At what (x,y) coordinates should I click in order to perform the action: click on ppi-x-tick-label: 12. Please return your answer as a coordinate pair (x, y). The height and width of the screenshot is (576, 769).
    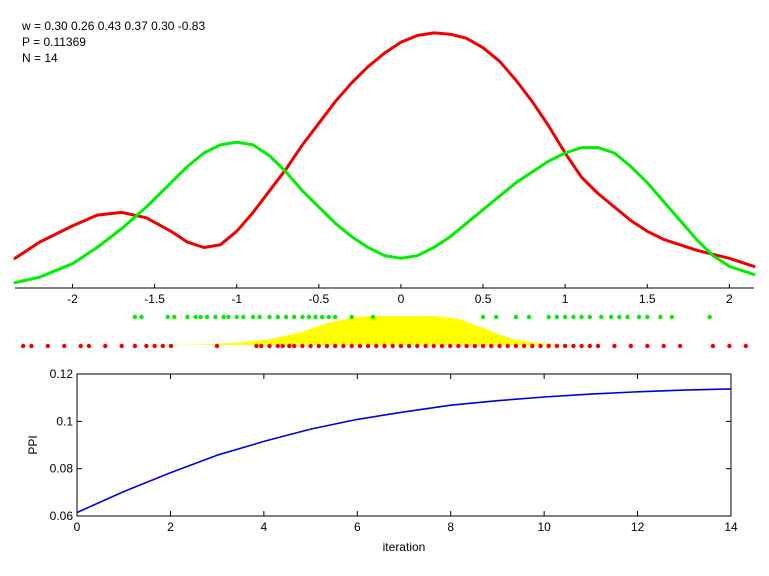
    Looking at the image, I should click on (638, 527).